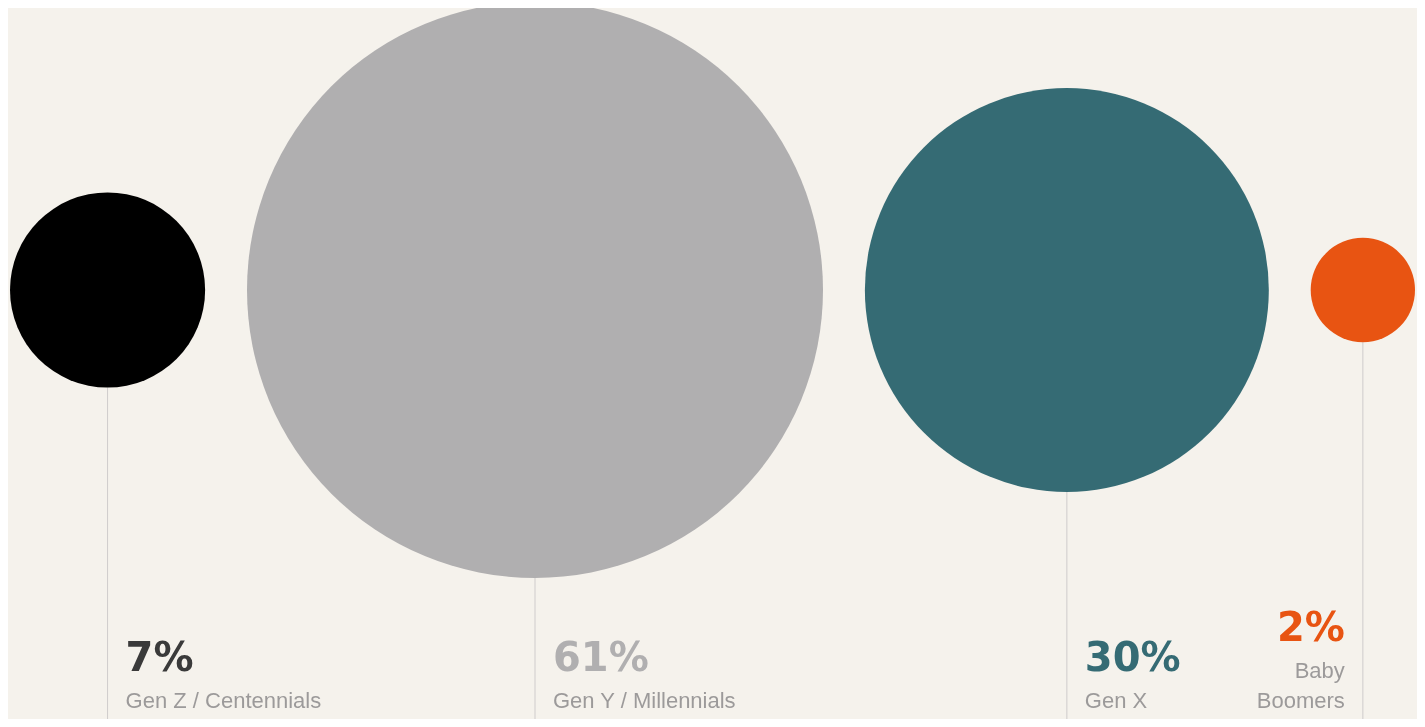 The image size is (1425, 727). What do you see at coordinates (644, 700) in the screenshot?
I see `category-label: Gen Y / Millennials` at bounding box center [644, 700].